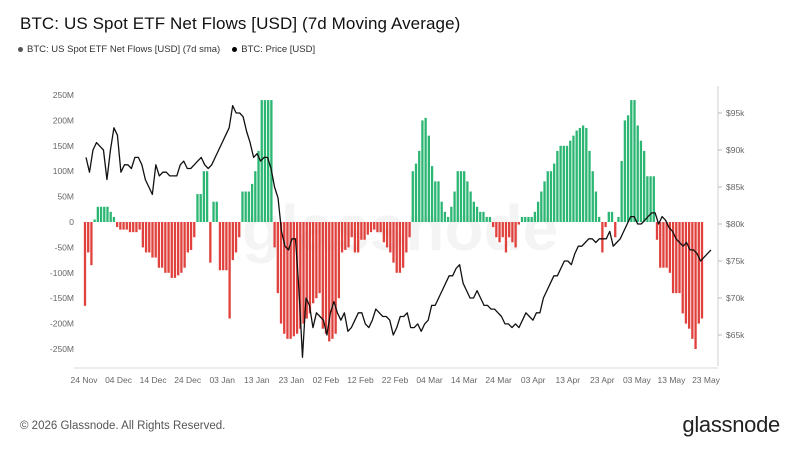 Image resolution: width=800 pixels, height=450 pixels. What do you see at coordinates (278, 49) in the screenshot?
I see `legend-label-btc-price: BTC: Price [USD]` at bounding box center [278, 49].